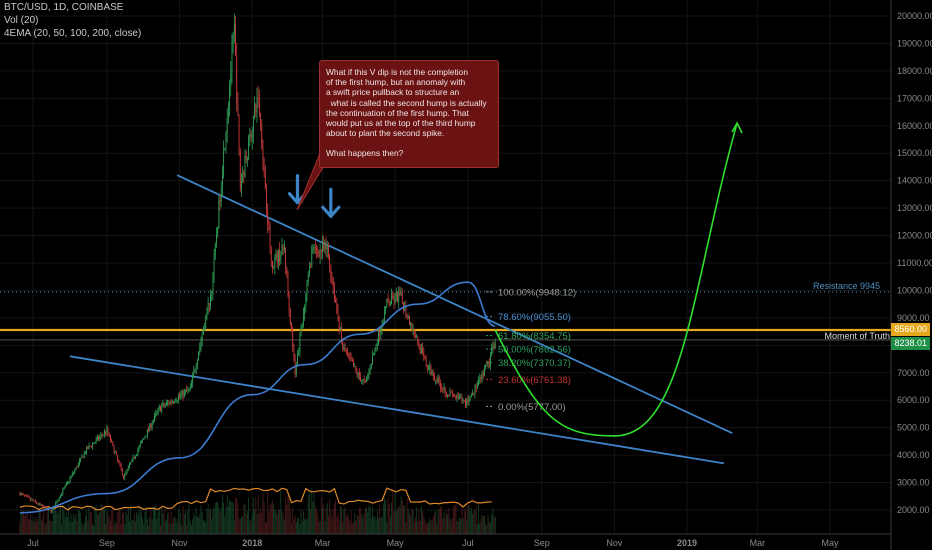 The height and width of the screenshot is (550, 932). Describe the element at coordinates (687, 543) in the screenshot. I see `time-tick-label: 2019` at that location.